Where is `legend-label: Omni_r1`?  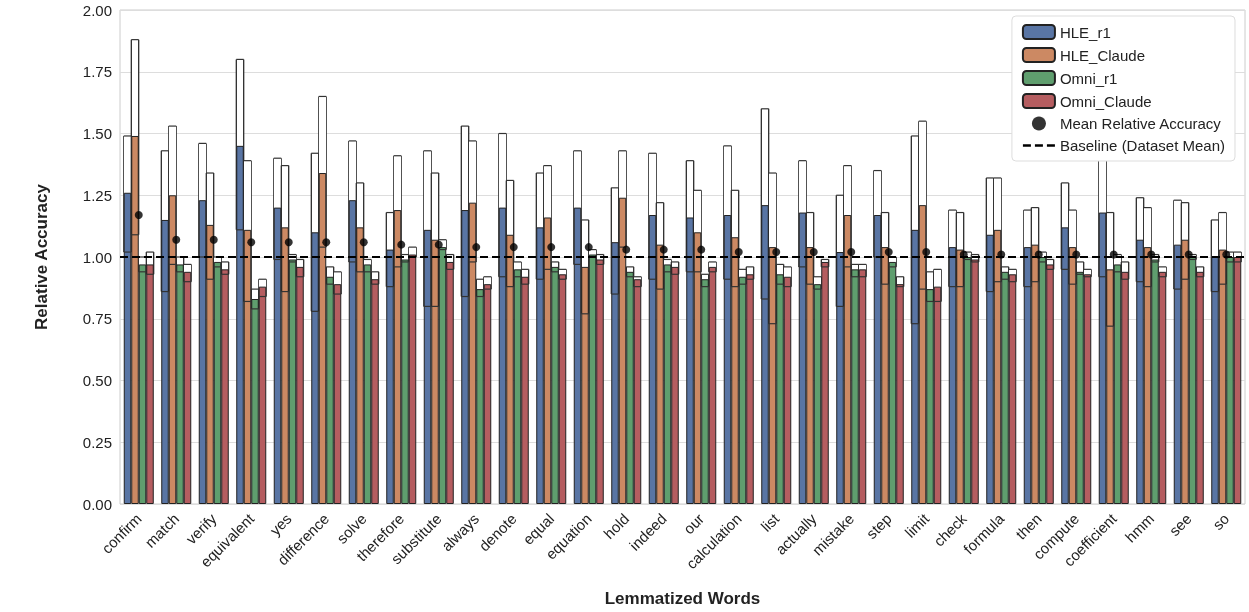
legend-label: Omni_r1 is located at coordinates (1088, 78).